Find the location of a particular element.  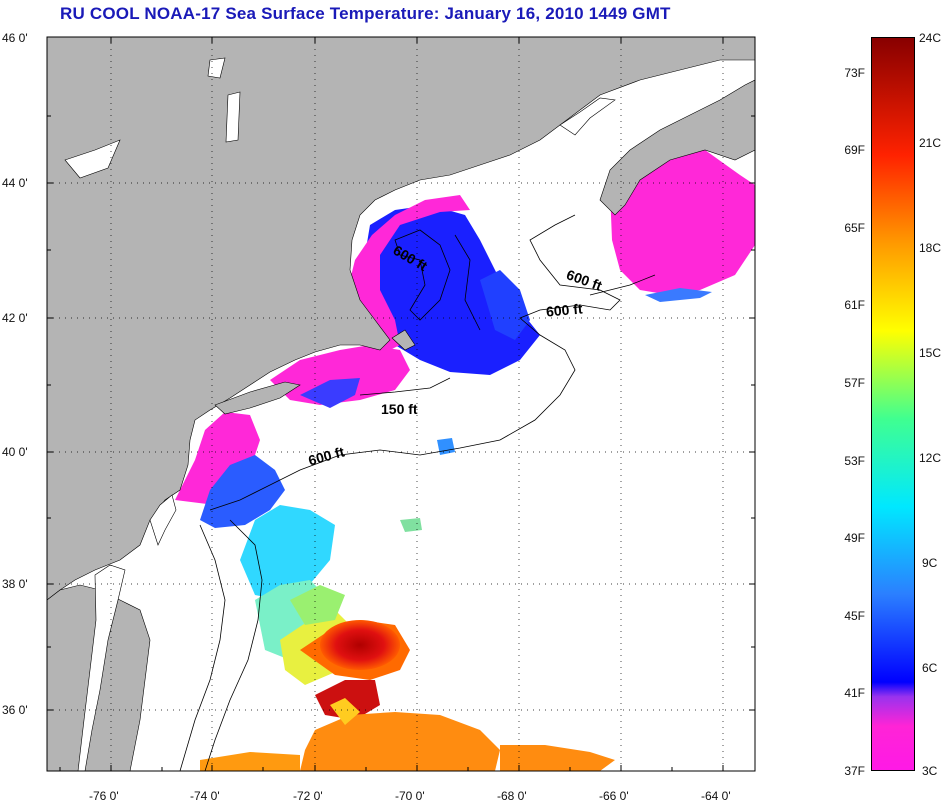

colorbar-f-tick: 61F is located at coordinates (854, 305).